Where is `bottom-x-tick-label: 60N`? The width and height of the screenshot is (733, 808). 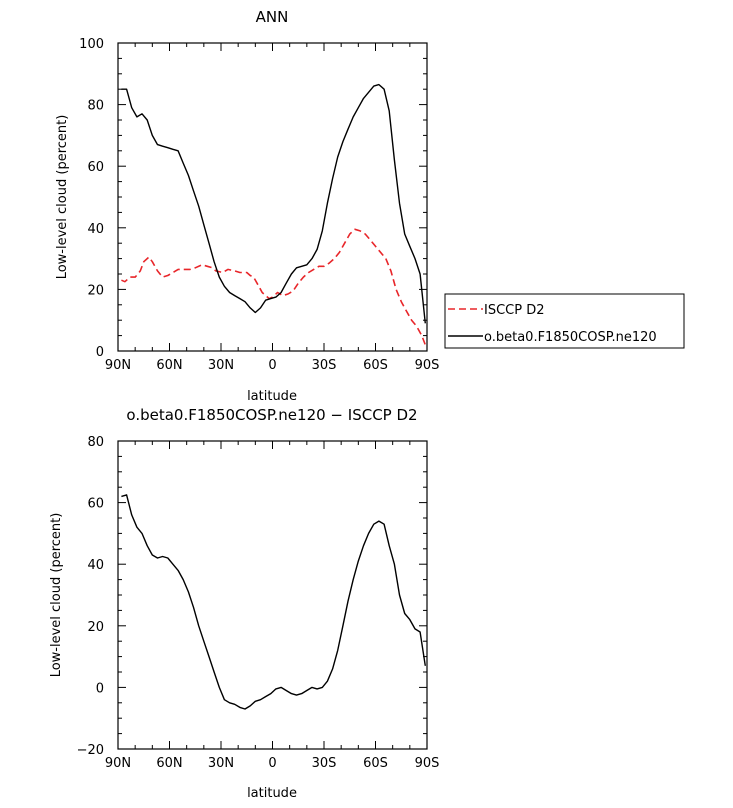
bottom-x-tick-label: 60N is located at coordinates (169, 763).